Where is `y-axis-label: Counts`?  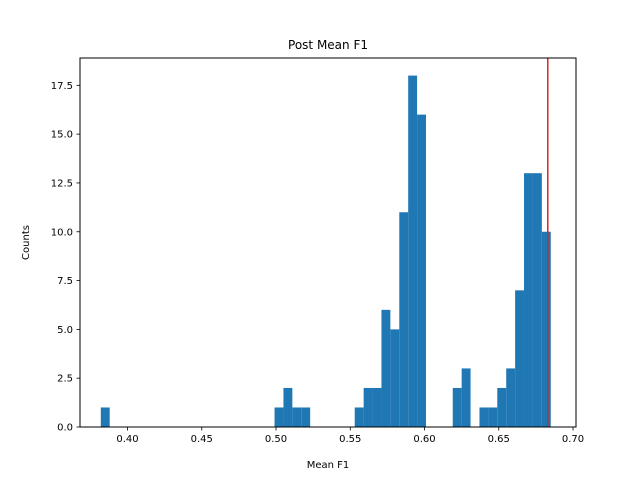
y-axis-label: Counts is located at coordinates (26, 242).